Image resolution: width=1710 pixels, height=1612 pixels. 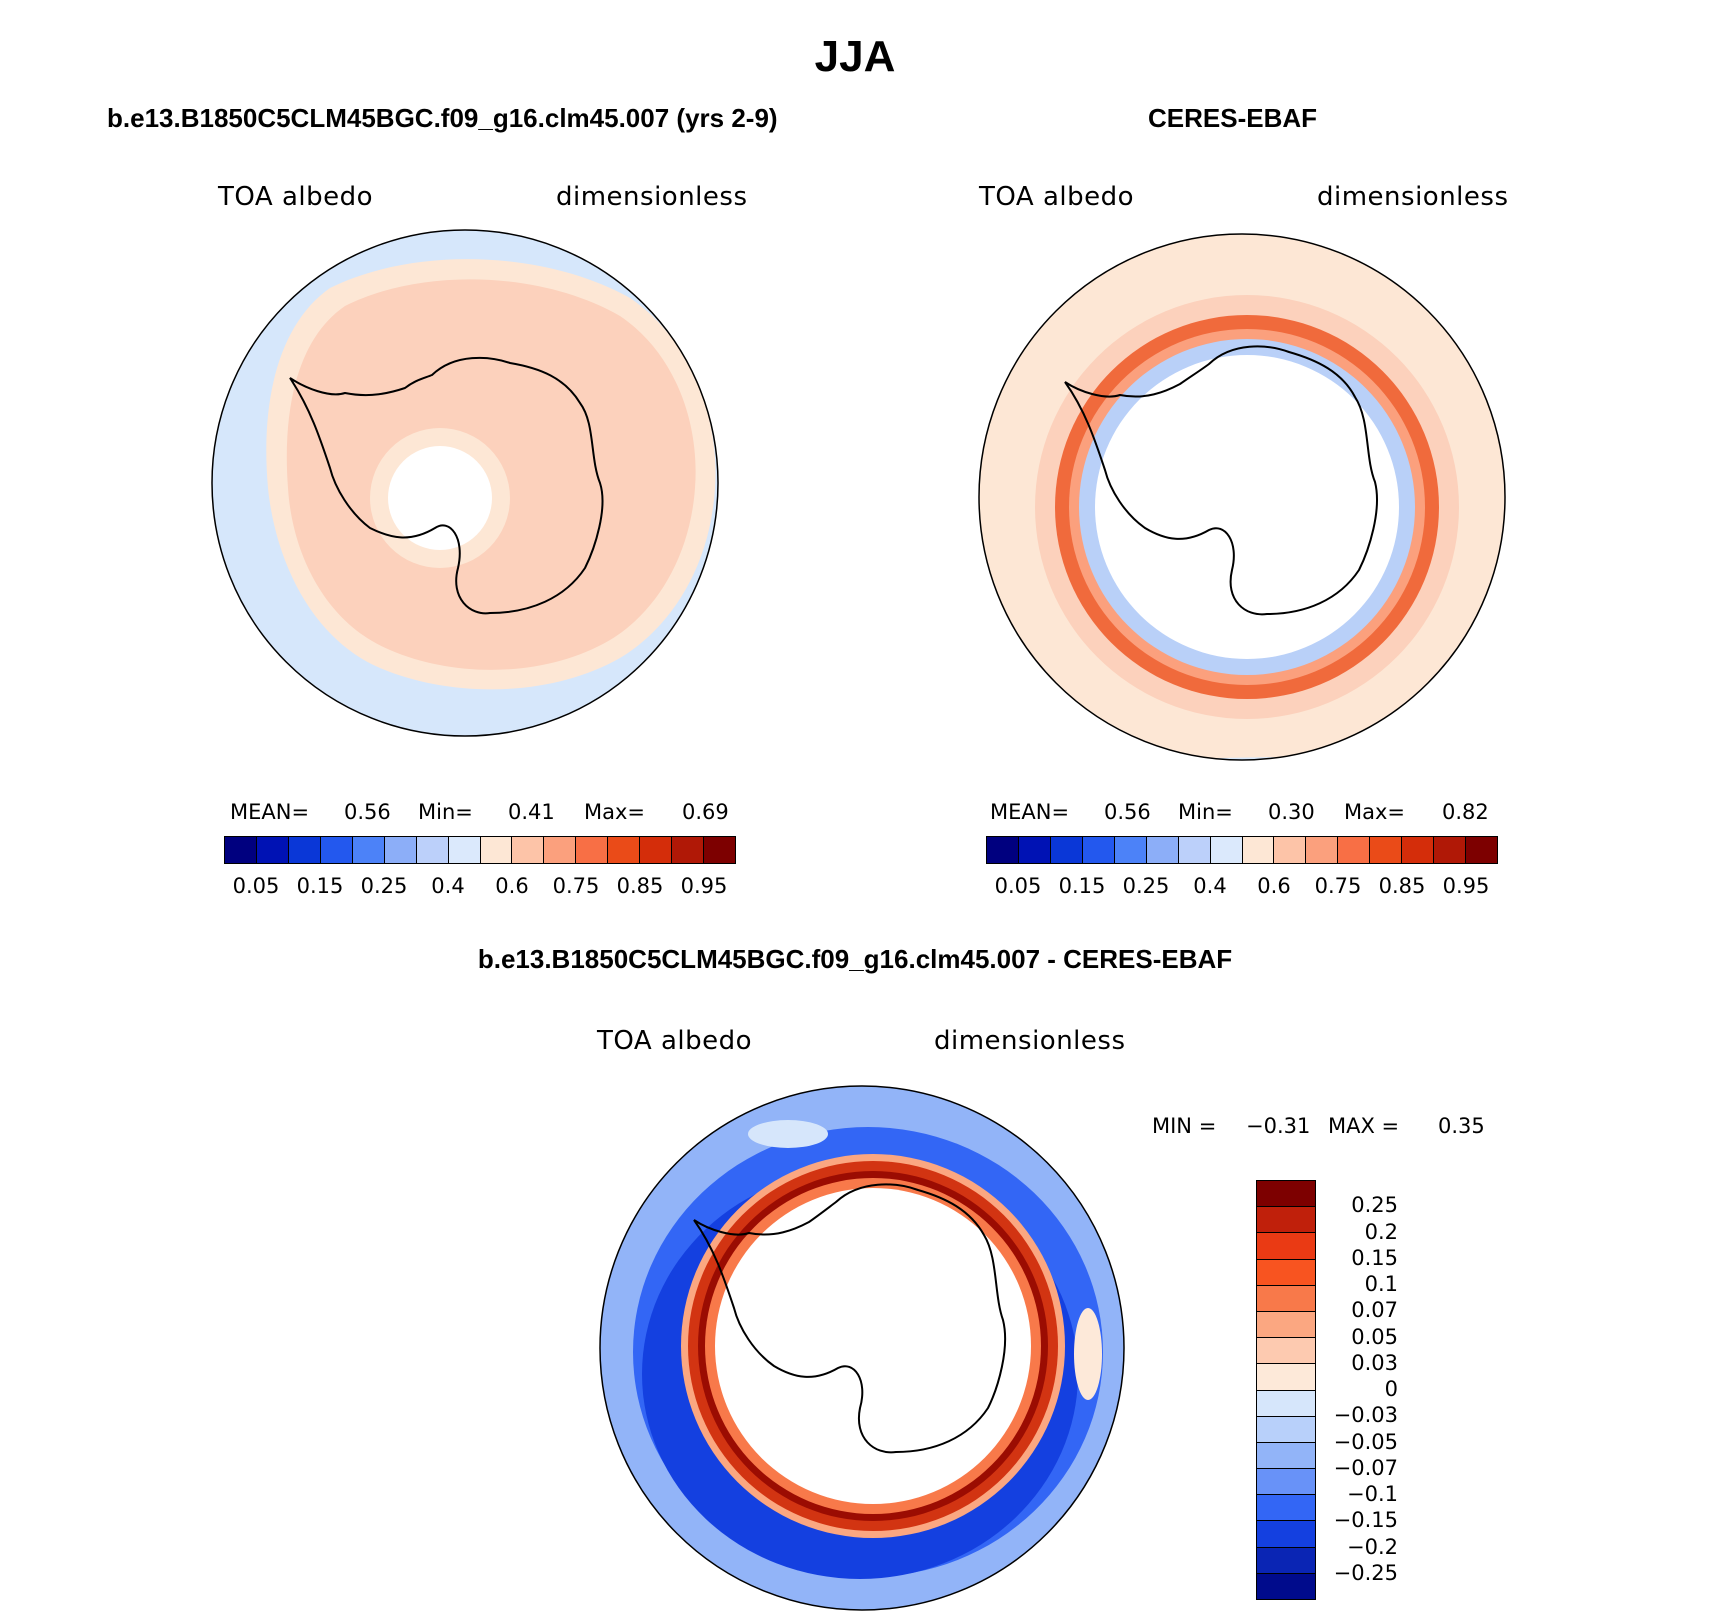 What do you see at coordinates (1278, 1126) in the screenshot?
I see `panel-3-min-value: −0.31` at bounding box center [1278, 1126].